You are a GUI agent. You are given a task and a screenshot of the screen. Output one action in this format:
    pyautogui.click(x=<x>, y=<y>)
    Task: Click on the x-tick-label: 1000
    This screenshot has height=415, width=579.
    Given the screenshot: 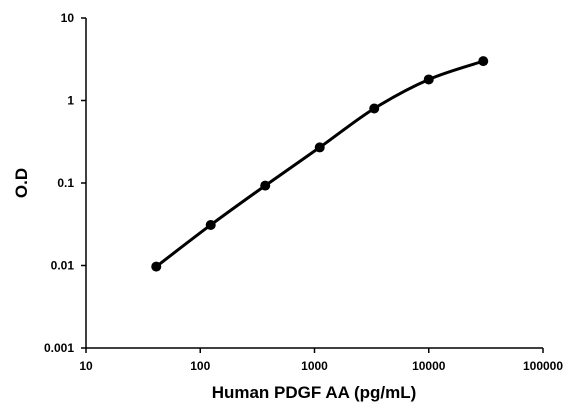 What is the action you would take?
    pyautogui.click(x=314, y=366)
    